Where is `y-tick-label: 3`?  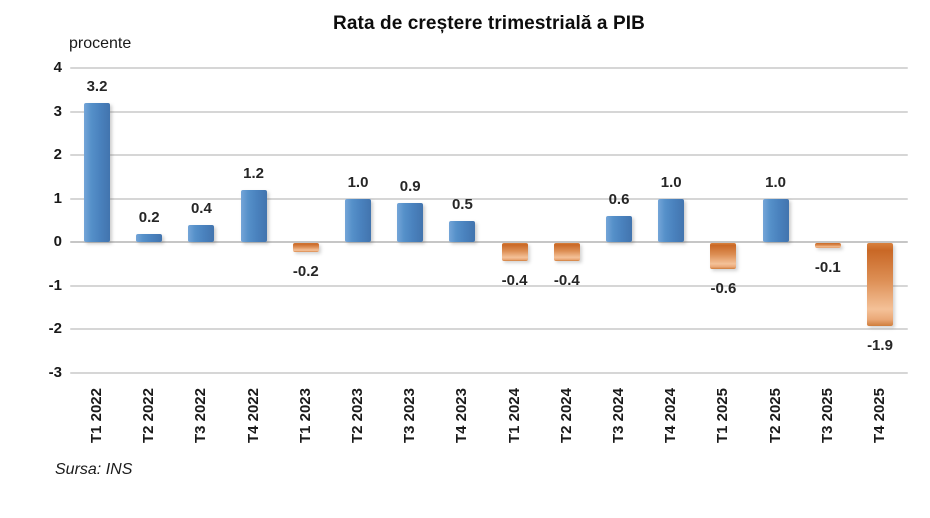
y-tick-label: 3 is located at coordinates (57, 111).